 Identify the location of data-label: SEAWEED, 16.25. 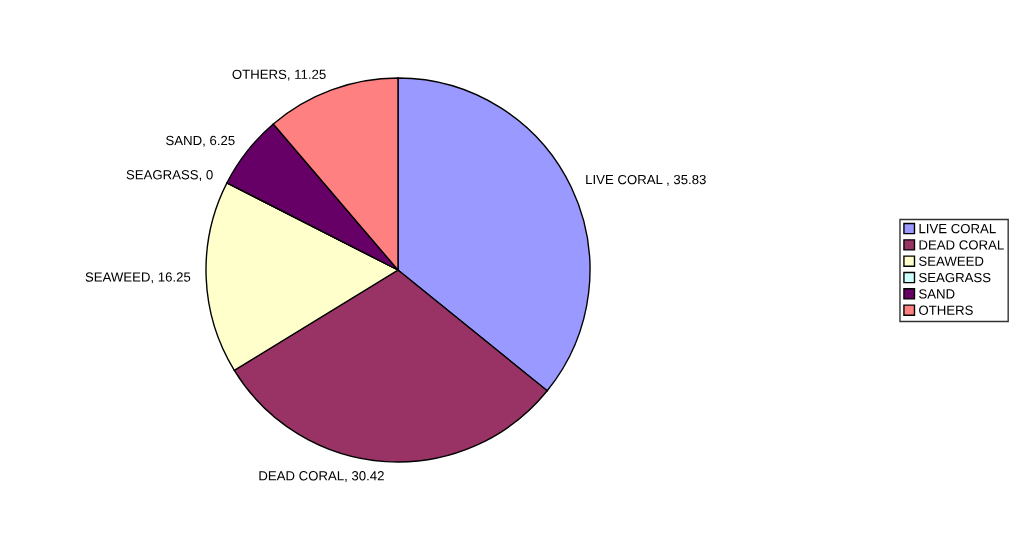
(138, 278).